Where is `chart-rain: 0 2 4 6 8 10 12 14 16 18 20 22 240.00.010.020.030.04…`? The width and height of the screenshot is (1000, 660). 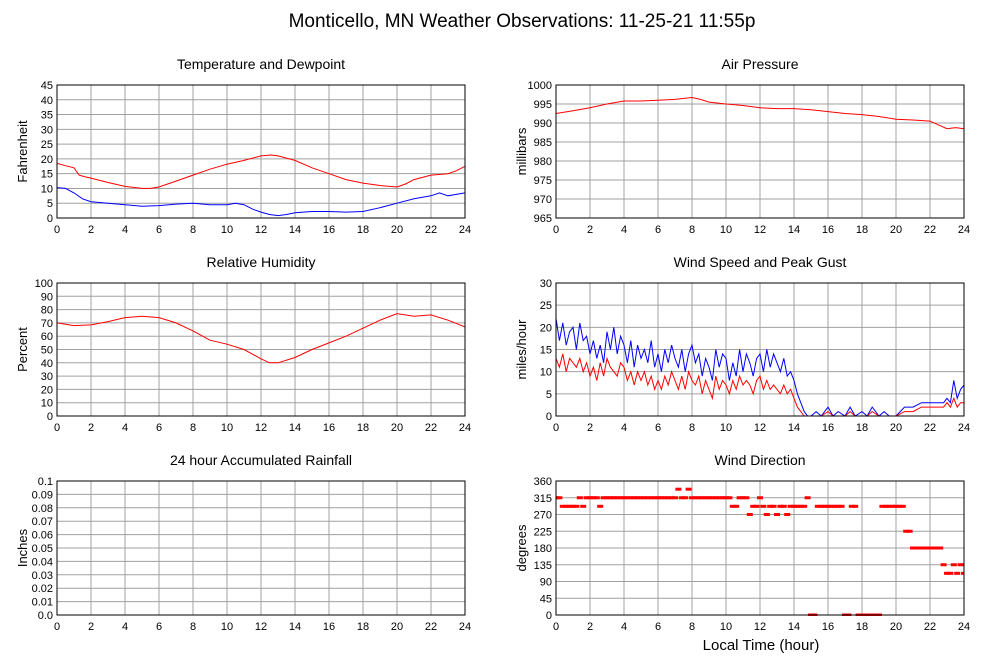 chart-rain: 0 2 4 6 8 10 12 14 16 18 20 22 240.00.010.020.030.04… is located at coordinates (243, 542).